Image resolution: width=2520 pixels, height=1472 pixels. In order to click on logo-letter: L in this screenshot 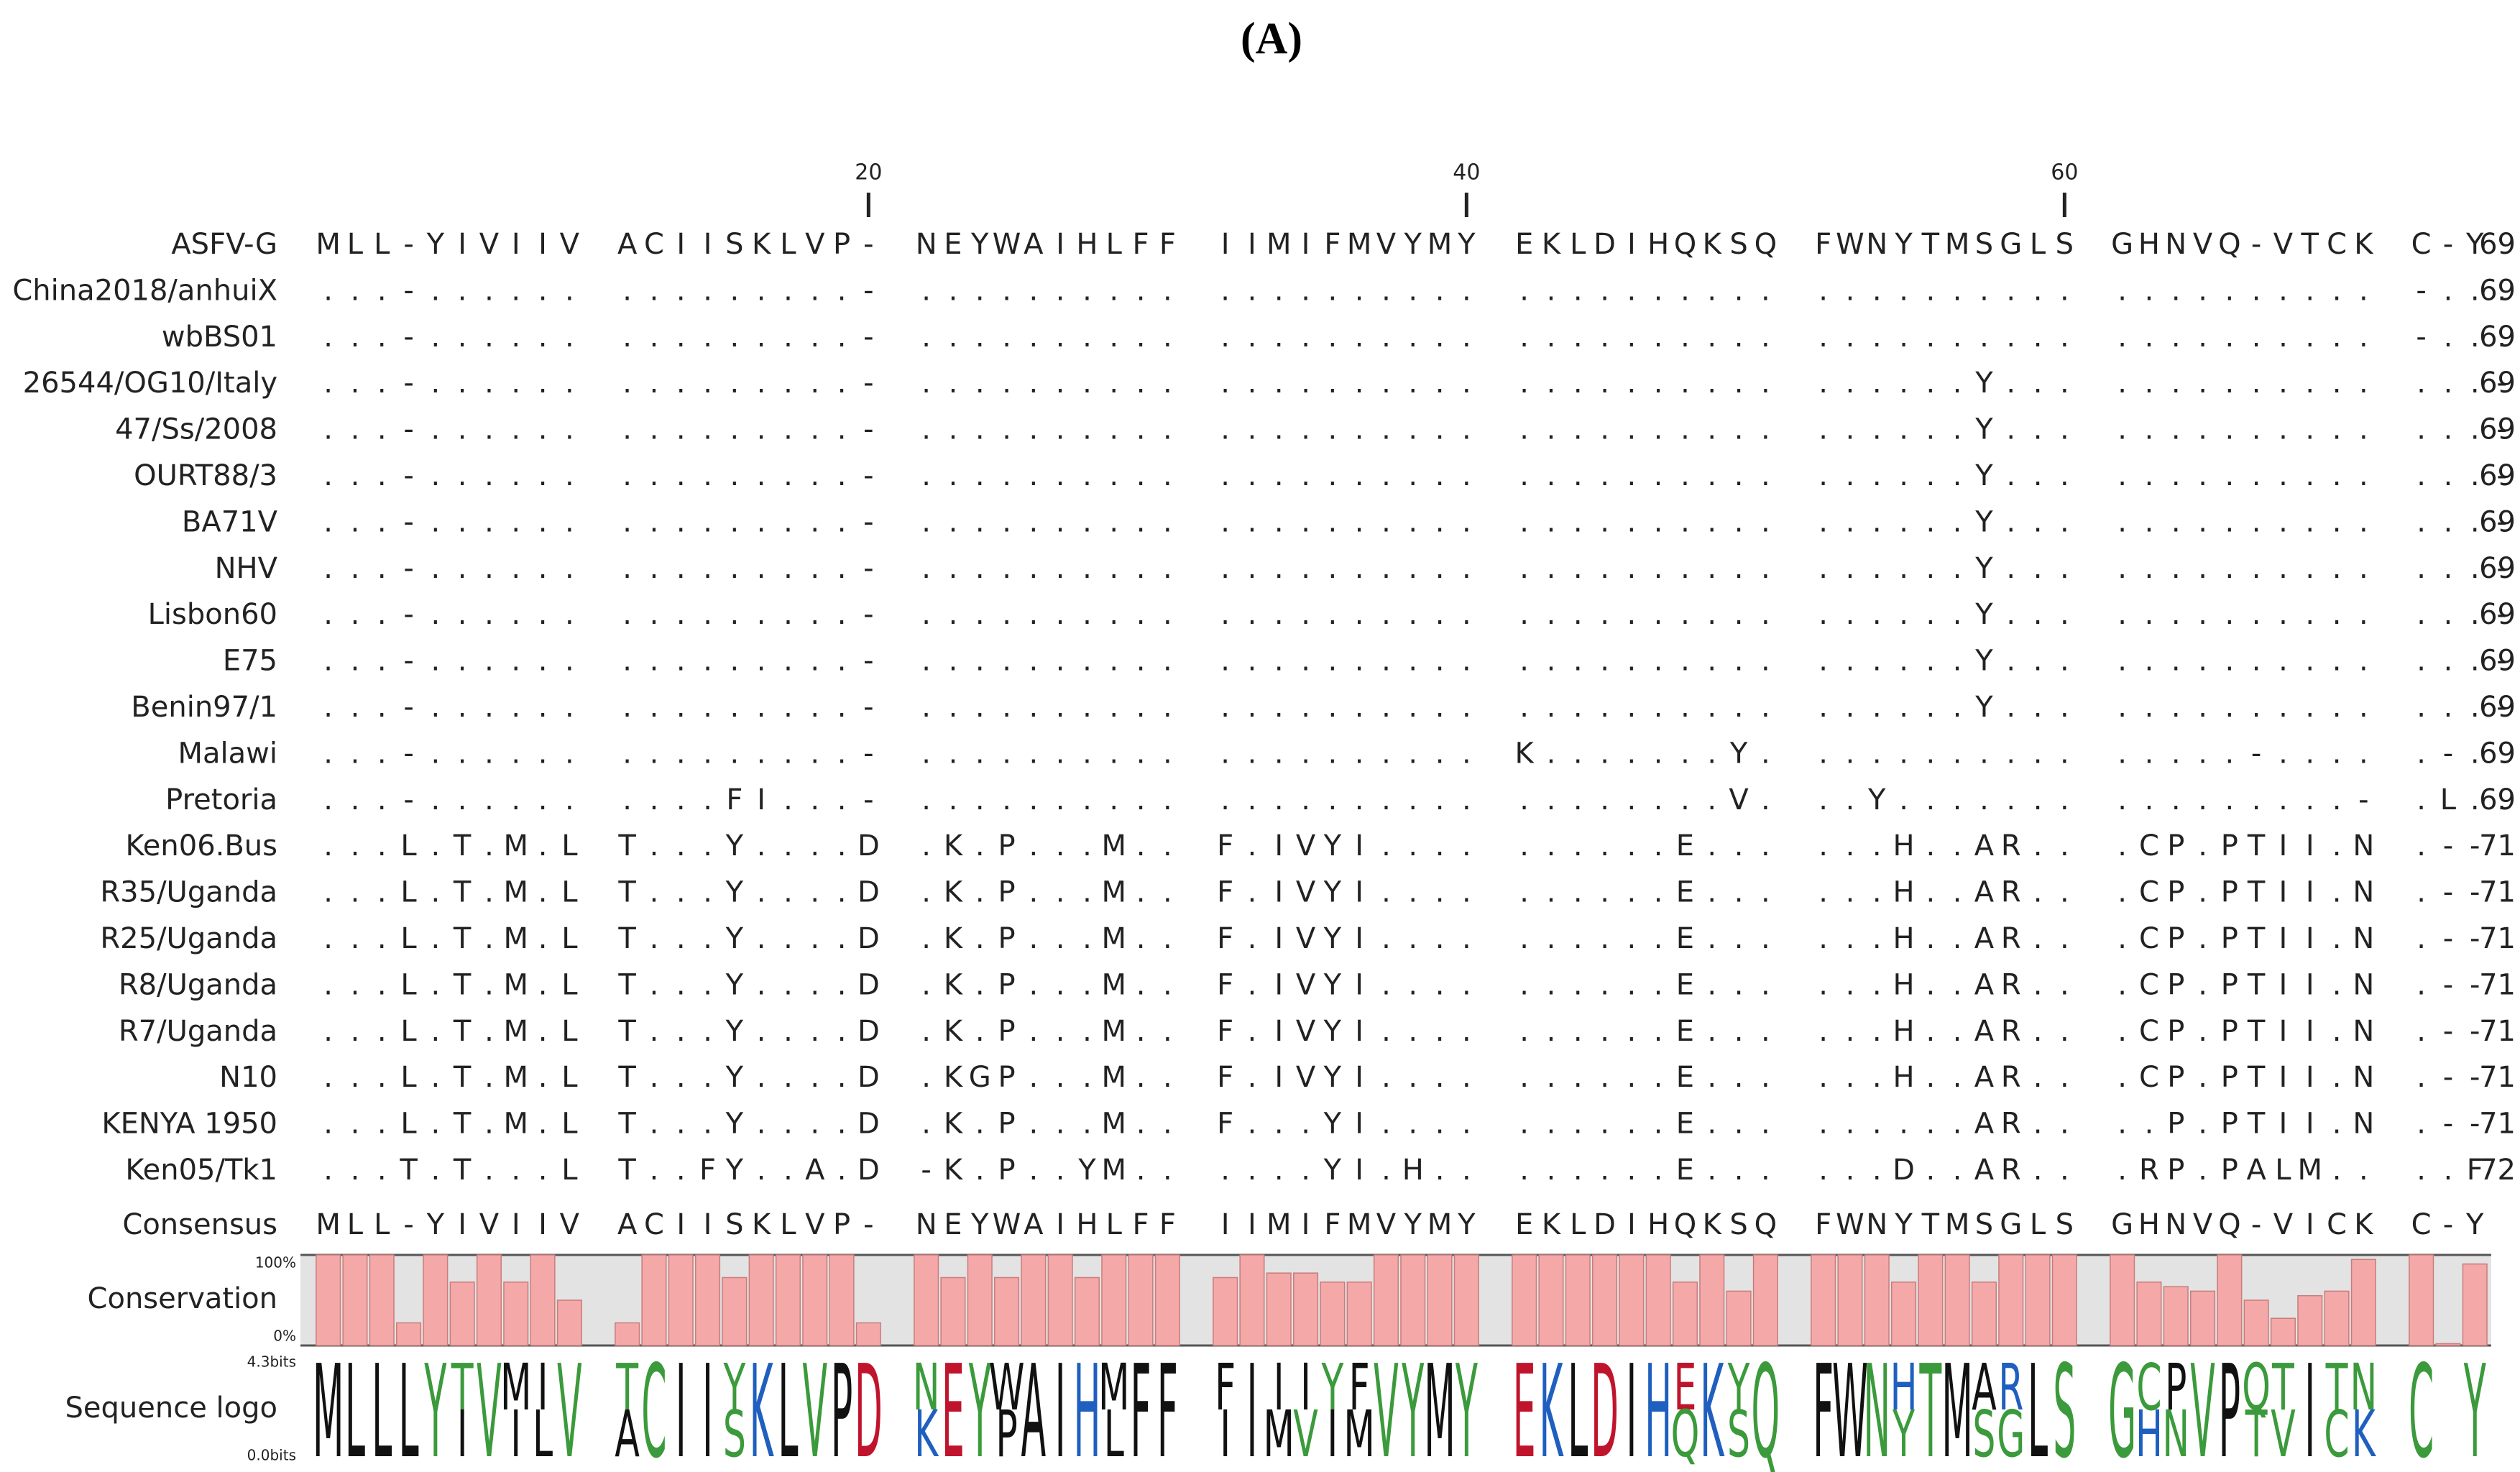, I will do `click(382, 1405)`.